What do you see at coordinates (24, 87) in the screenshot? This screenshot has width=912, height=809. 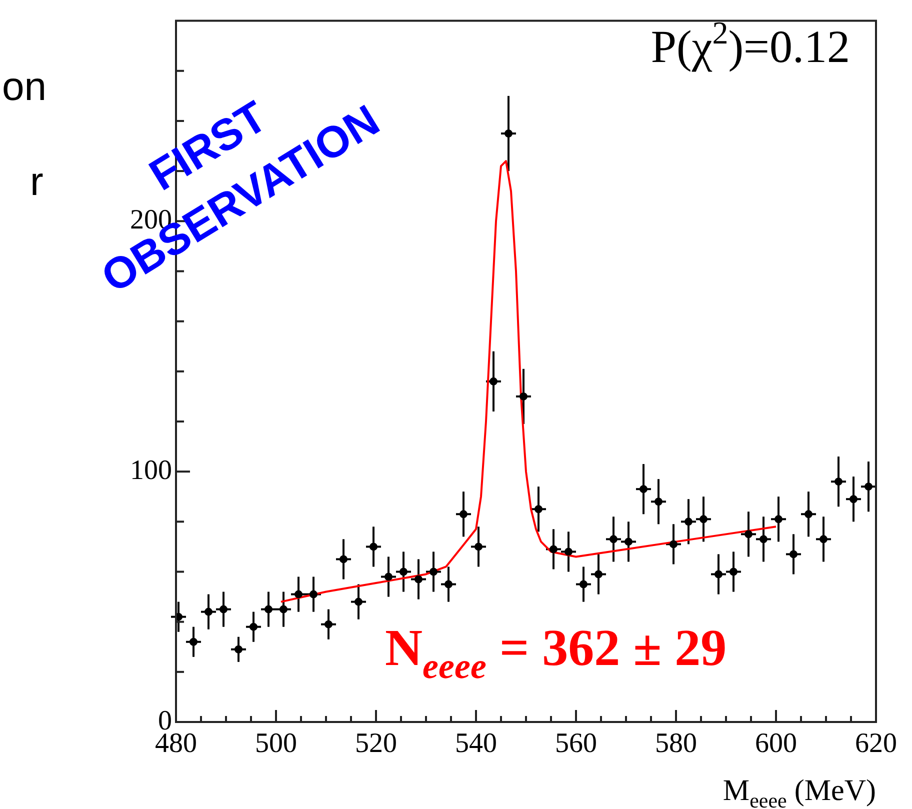 I see `text: on` at bounding box center [24, 87].